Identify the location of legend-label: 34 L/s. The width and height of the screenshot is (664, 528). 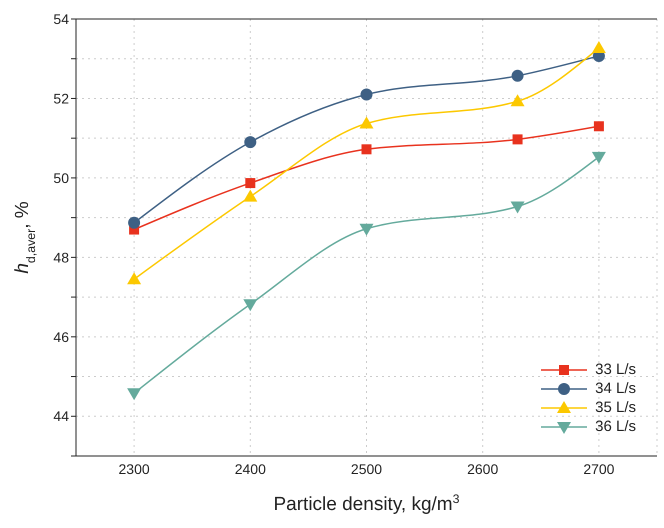
(615, 388).